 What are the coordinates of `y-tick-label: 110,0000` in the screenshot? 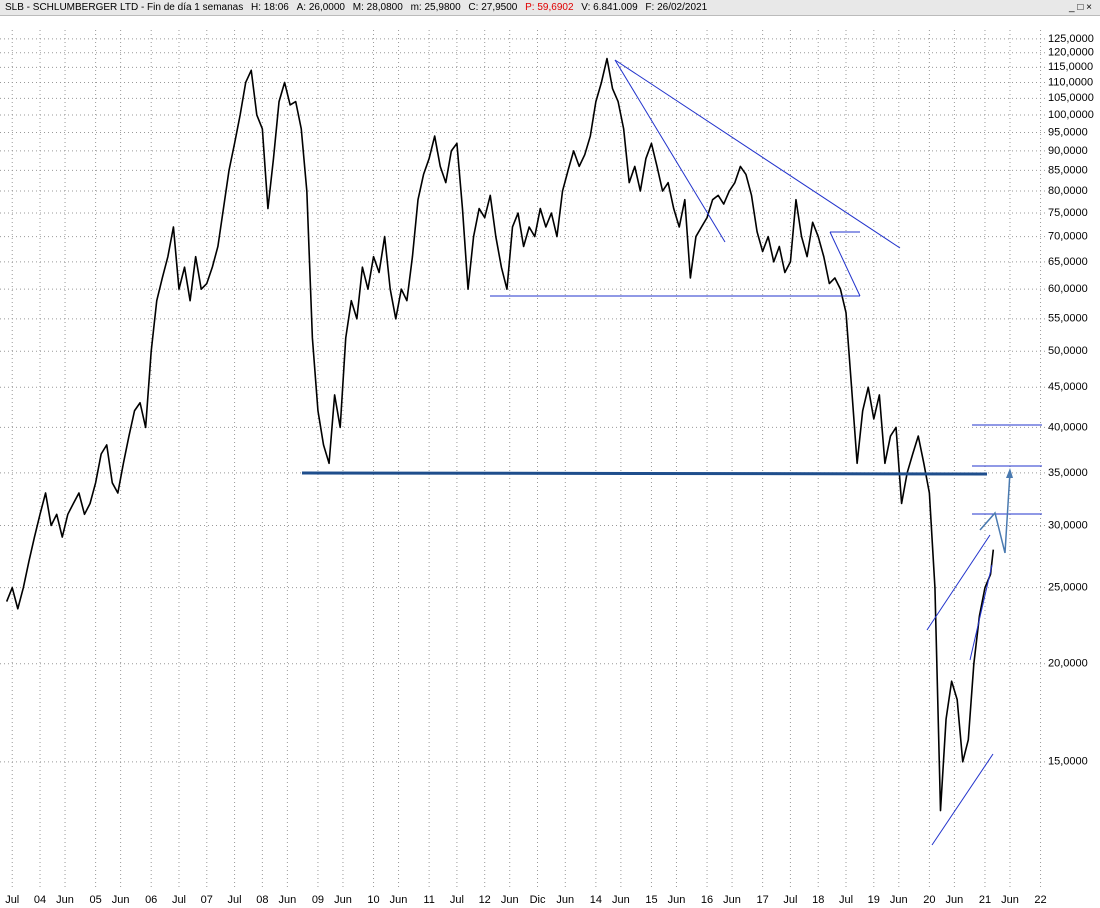 It's located at (1070, 82).